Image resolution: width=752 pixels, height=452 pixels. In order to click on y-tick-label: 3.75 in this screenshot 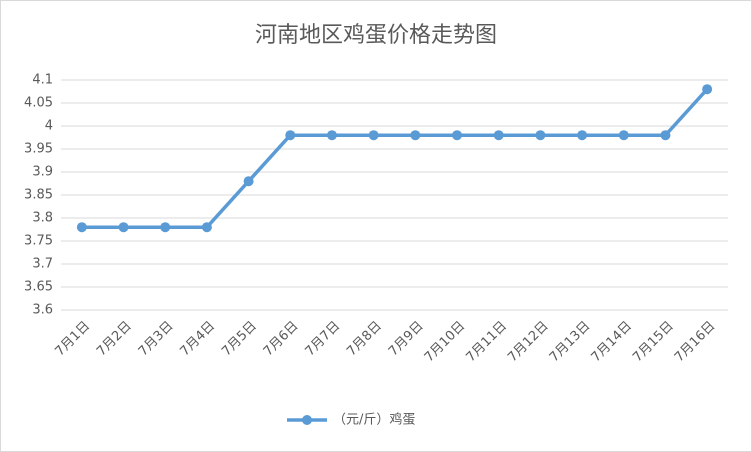, I will do `click(38, 241)`.